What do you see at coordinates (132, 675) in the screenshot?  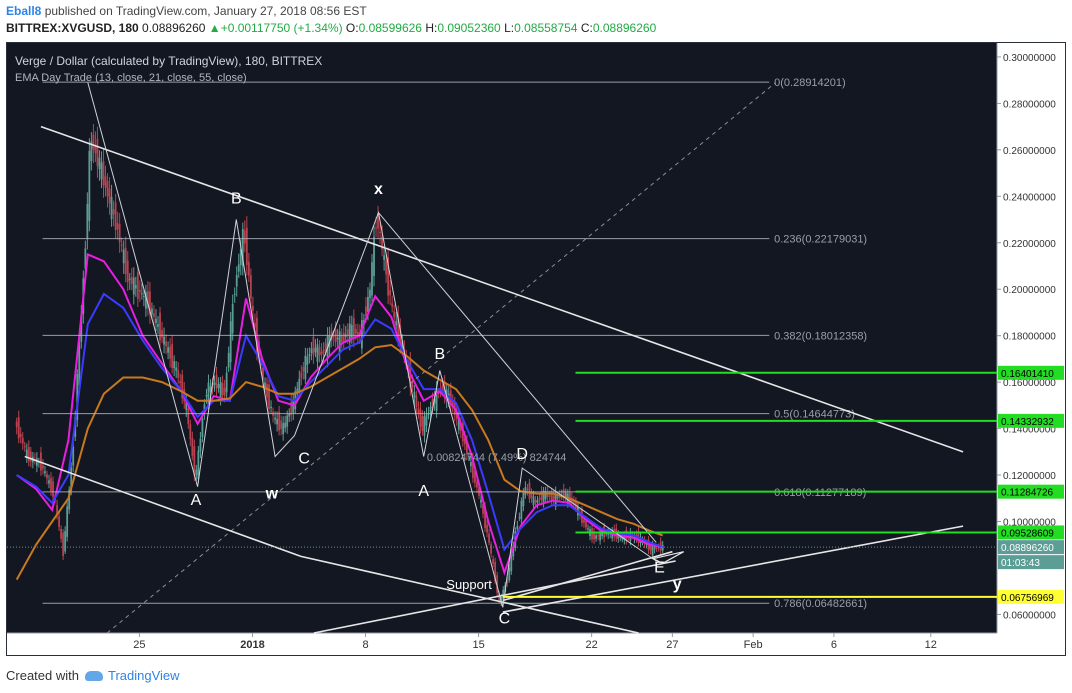 I see `tradingview-link: TradingView` at bounding box center [132, 675].